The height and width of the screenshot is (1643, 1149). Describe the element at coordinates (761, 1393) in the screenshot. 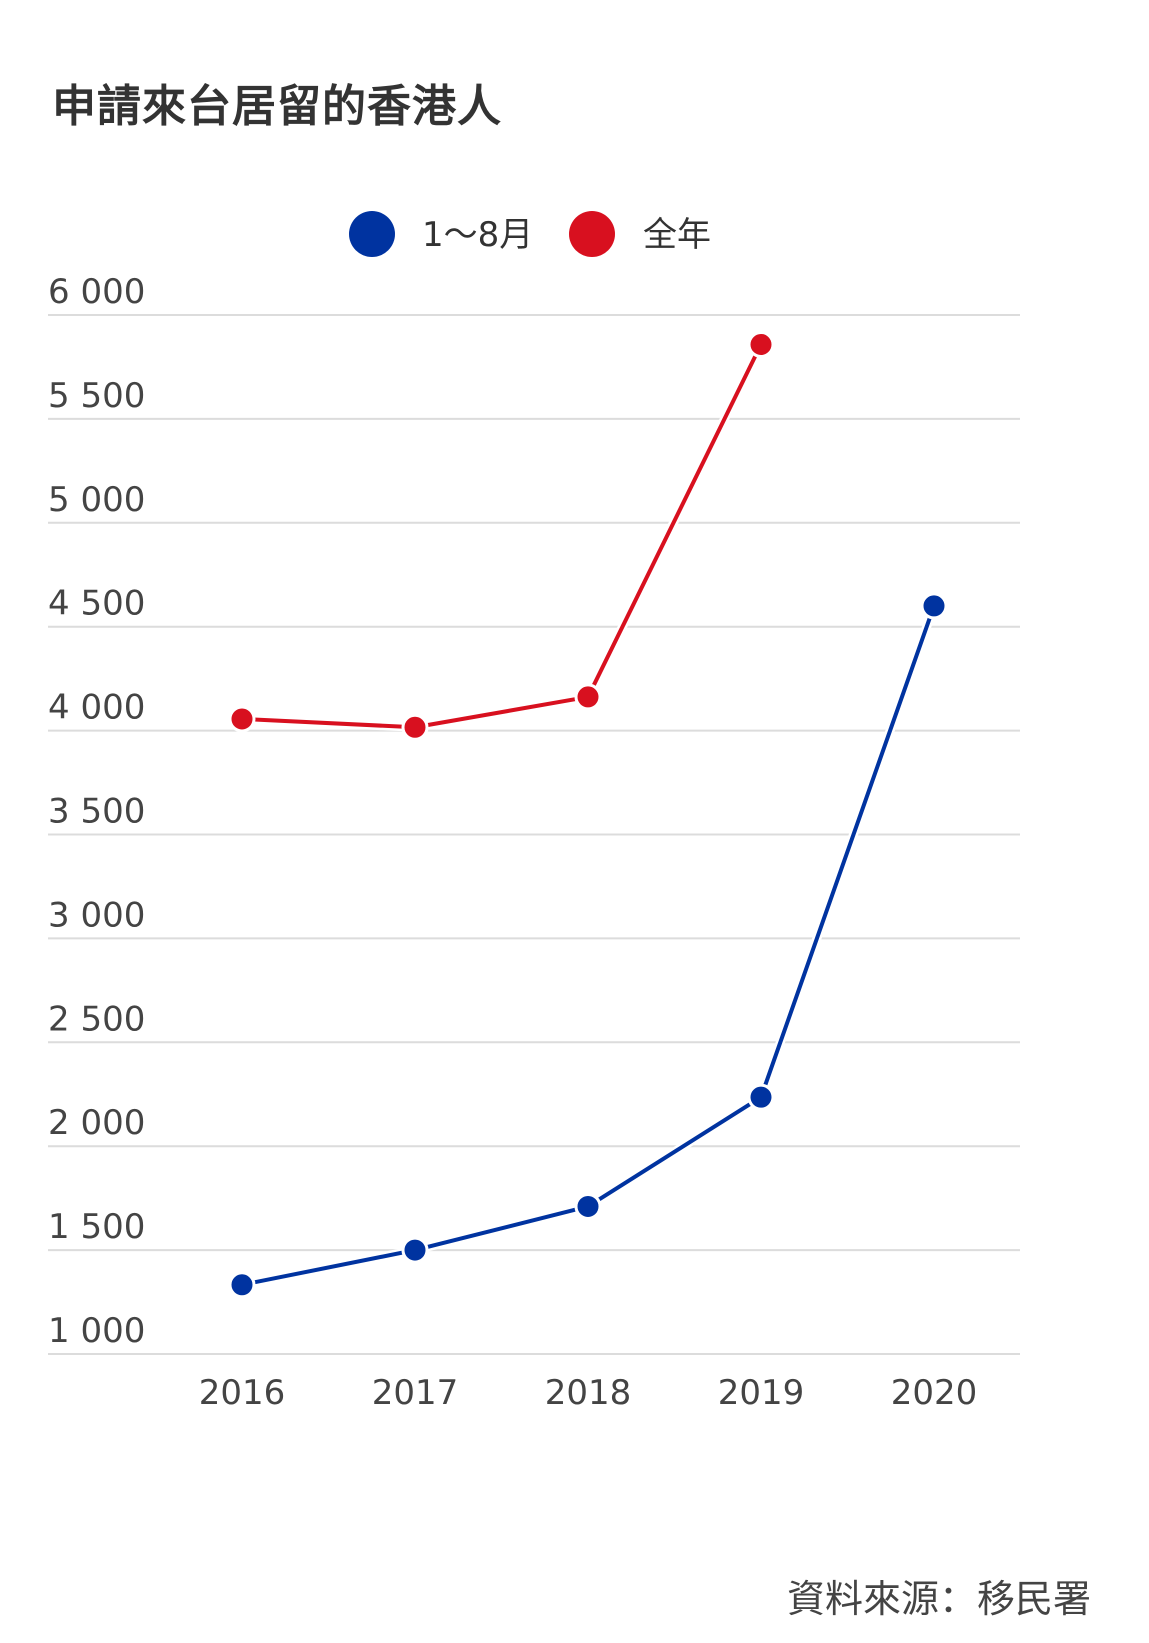

I see `x-tick-label: 2019` at that location.